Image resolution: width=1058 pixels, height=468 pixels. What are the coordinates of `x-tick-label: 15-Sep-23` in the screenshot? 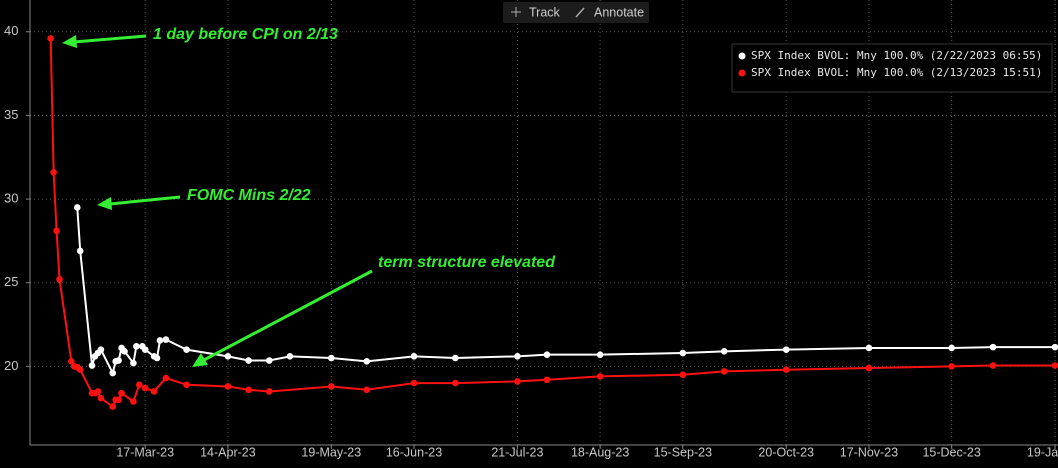 It's located at (683, 452).